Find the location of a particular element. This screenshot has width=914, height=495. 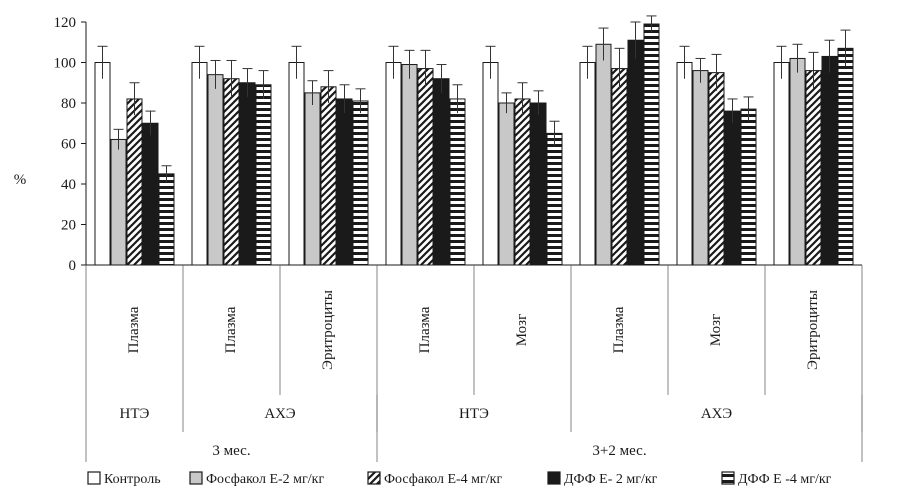

legend-label: ДФФ Е- 2 мг/кг is located at coordinates (611, 479).